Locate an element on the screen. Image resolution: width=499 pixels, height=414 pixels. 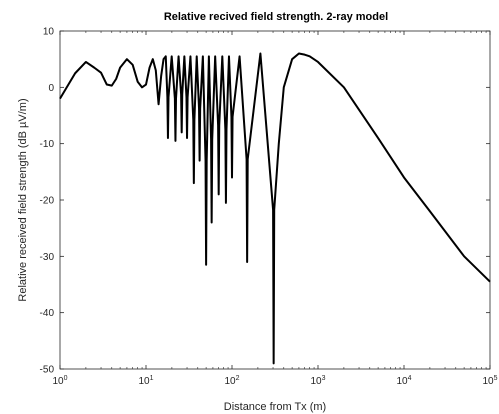
x-tick-label: 10¹ is located at coordinates (145, 381).